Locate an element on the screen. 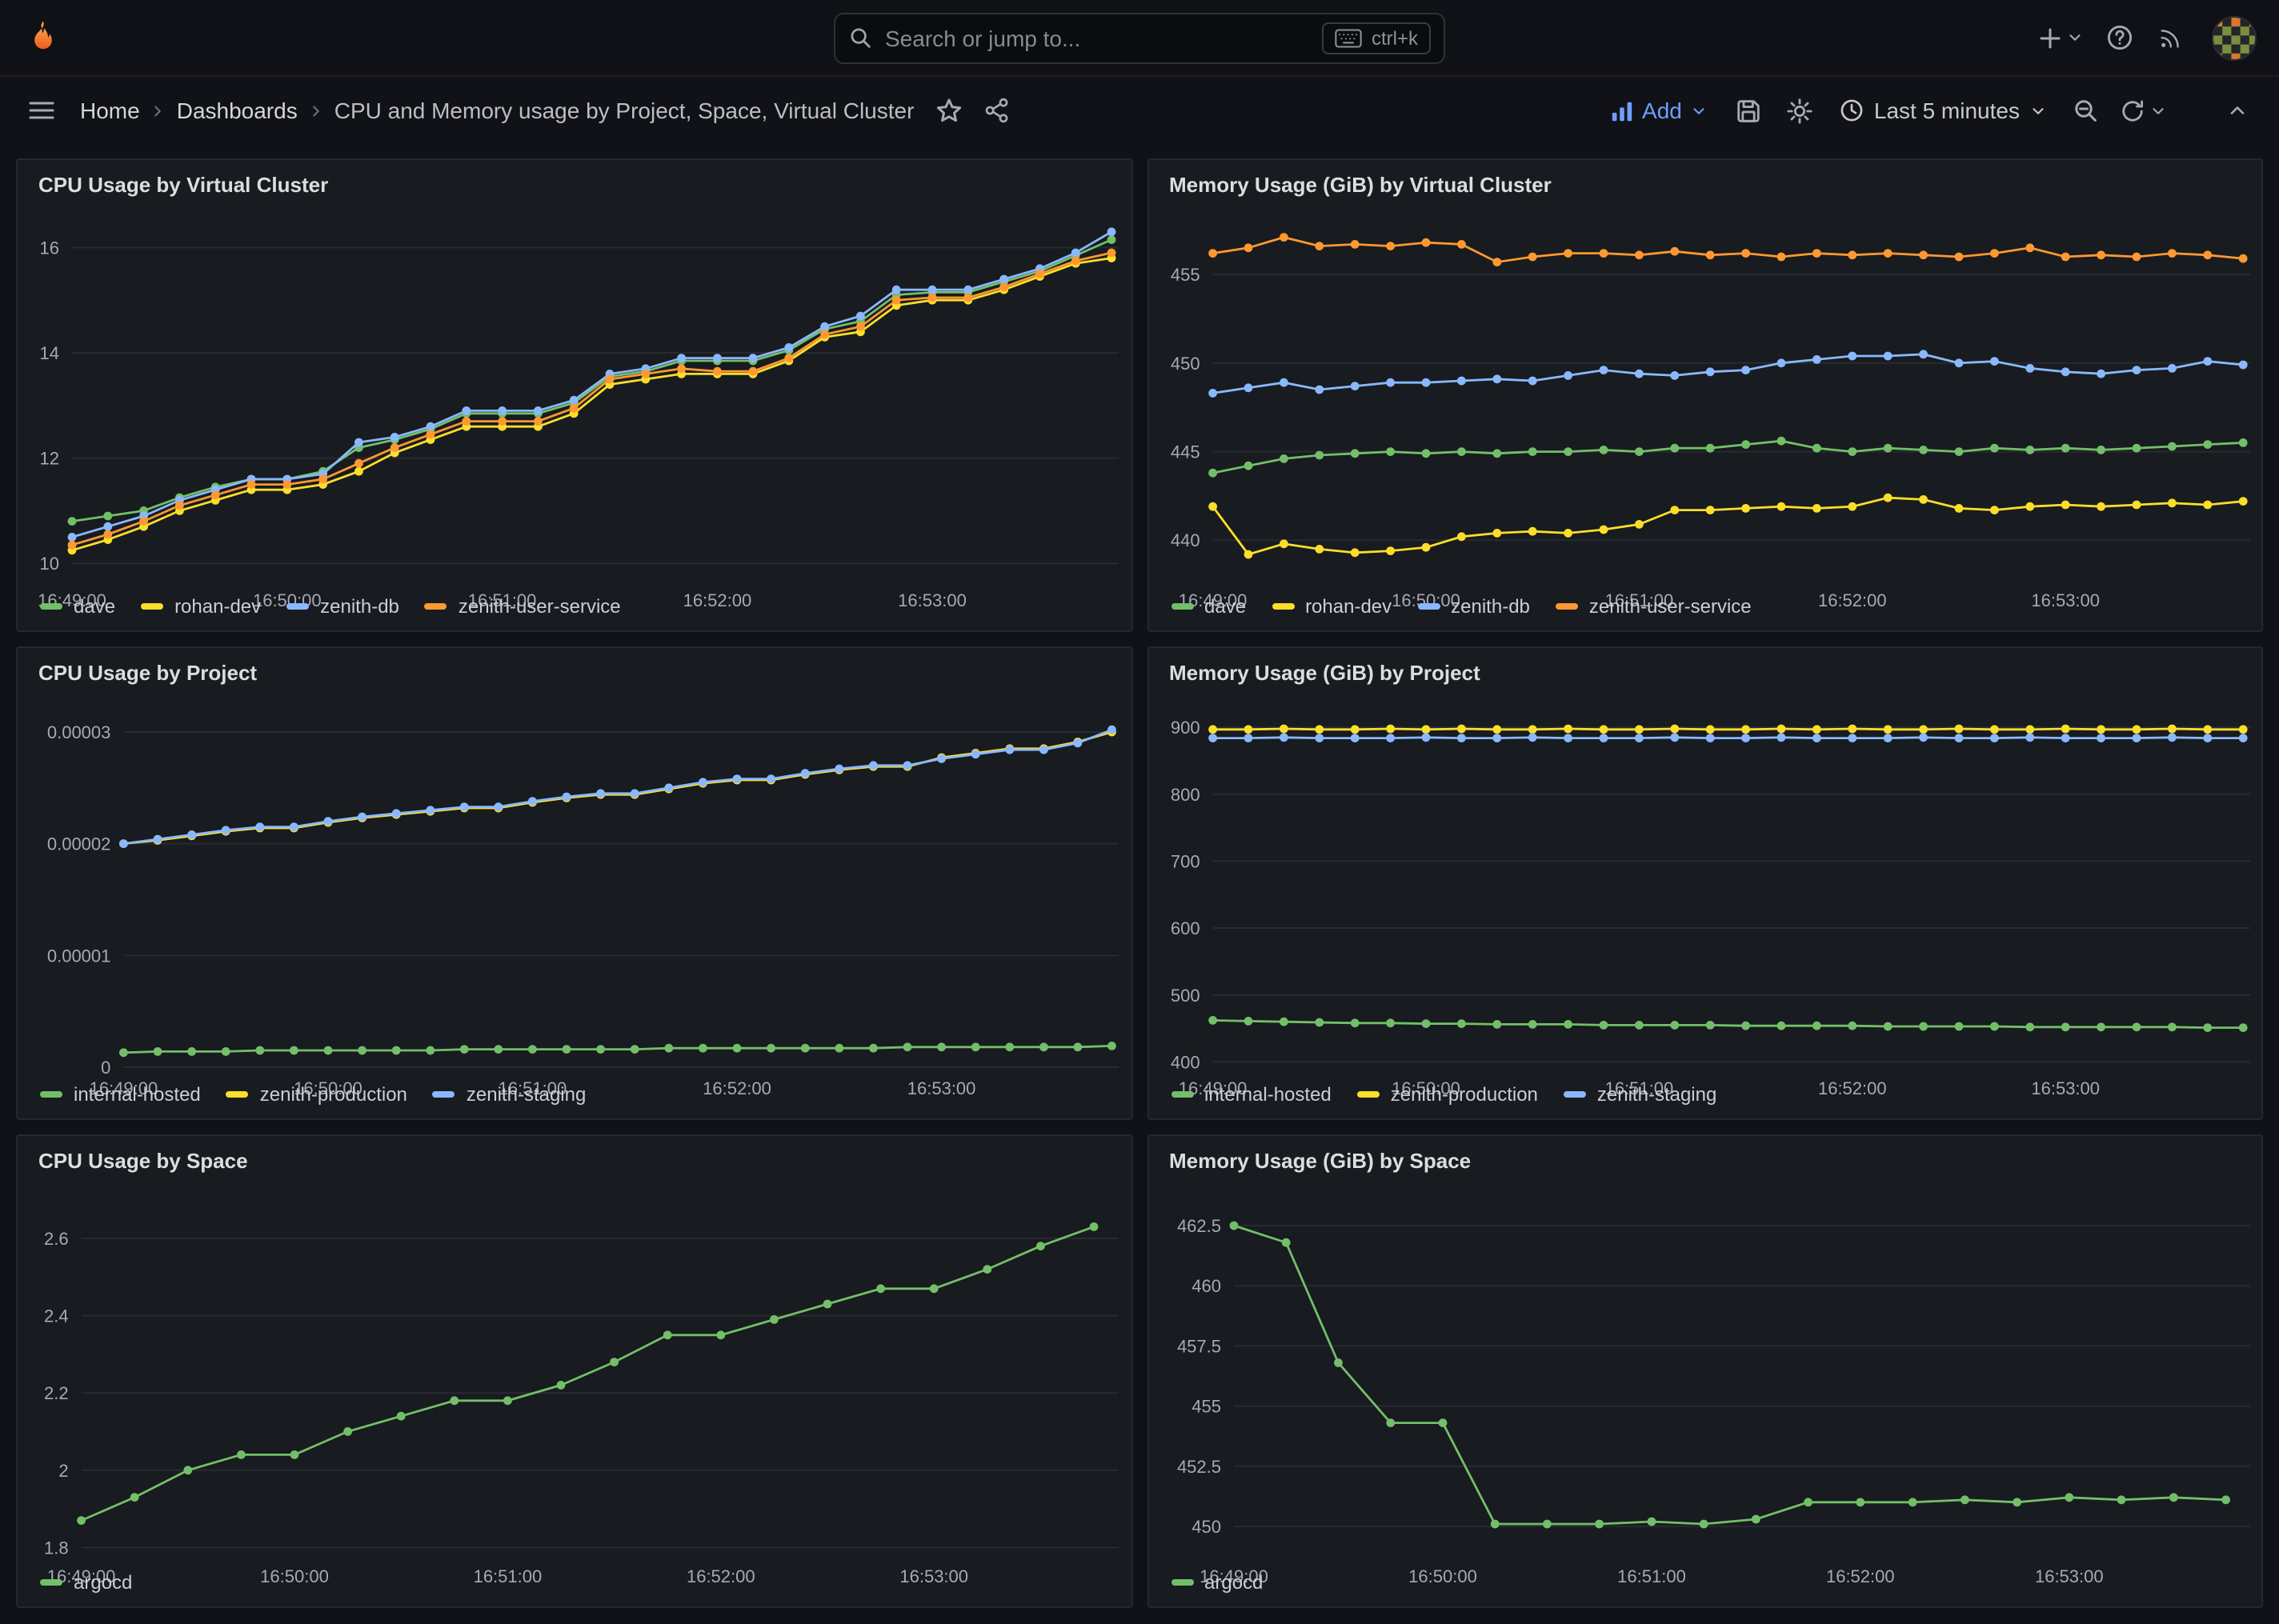 The width and height of the screenshot is (2279, 1624). svg-text: 2.2 is located at coordinates (56, 1393).